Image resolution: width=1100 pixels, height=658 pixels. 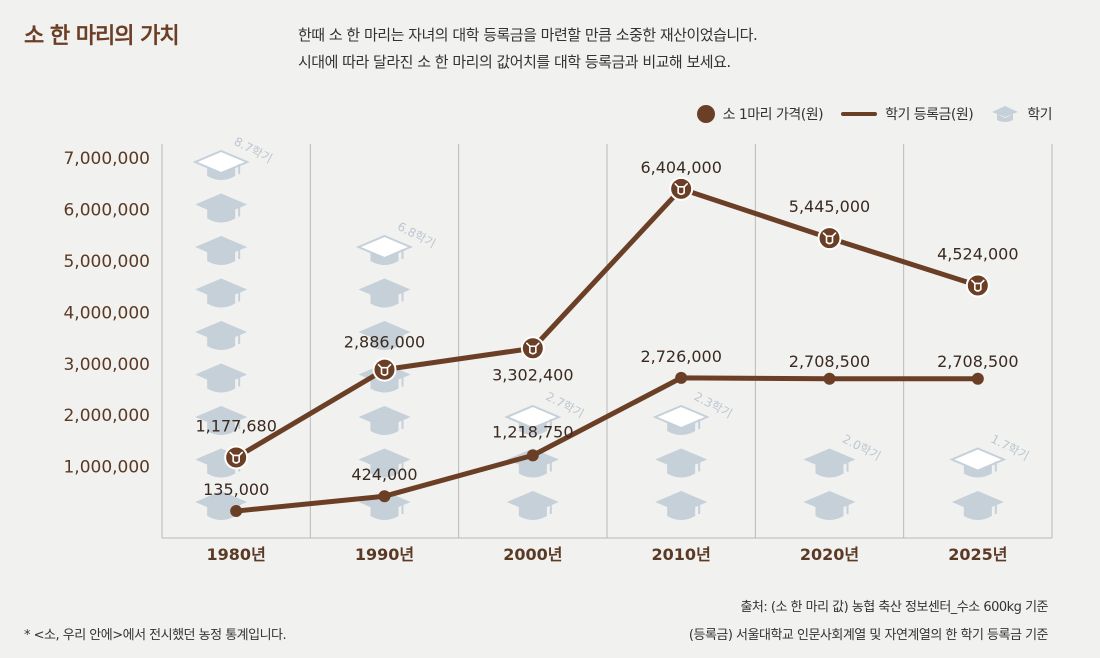 What do you see at coordinates (102, 36) in the screenshot?
I see `page-title: 소 한 마리의 가치` at bounding box center [102, 36].